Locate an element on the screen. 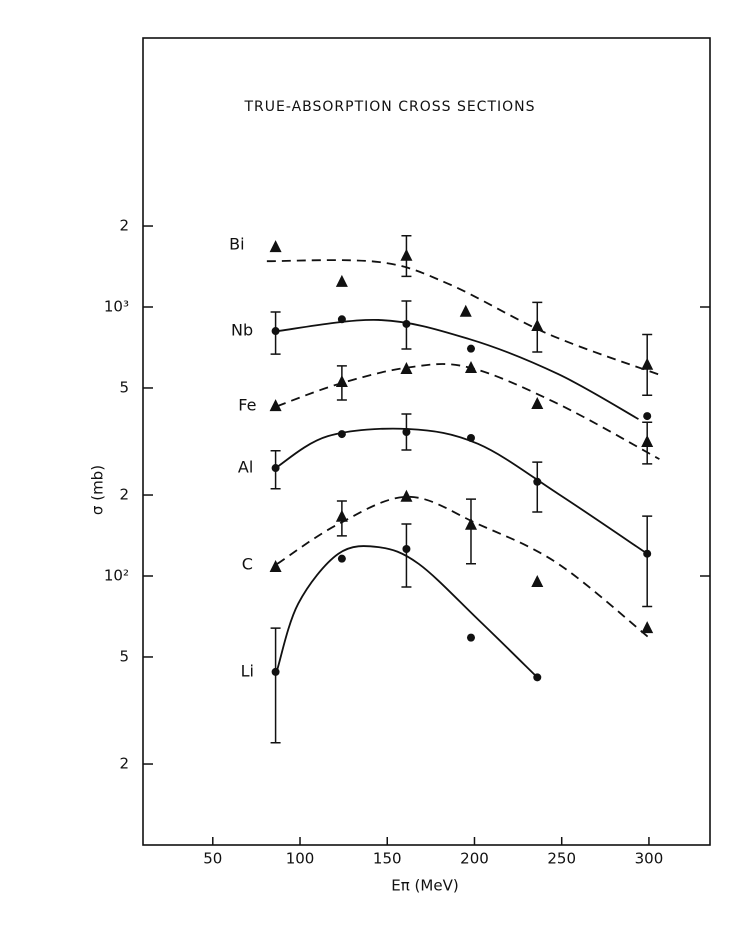 This screenshot has height=942, width=753. x-tick-label: 250 is located at coordinates (561, 859).